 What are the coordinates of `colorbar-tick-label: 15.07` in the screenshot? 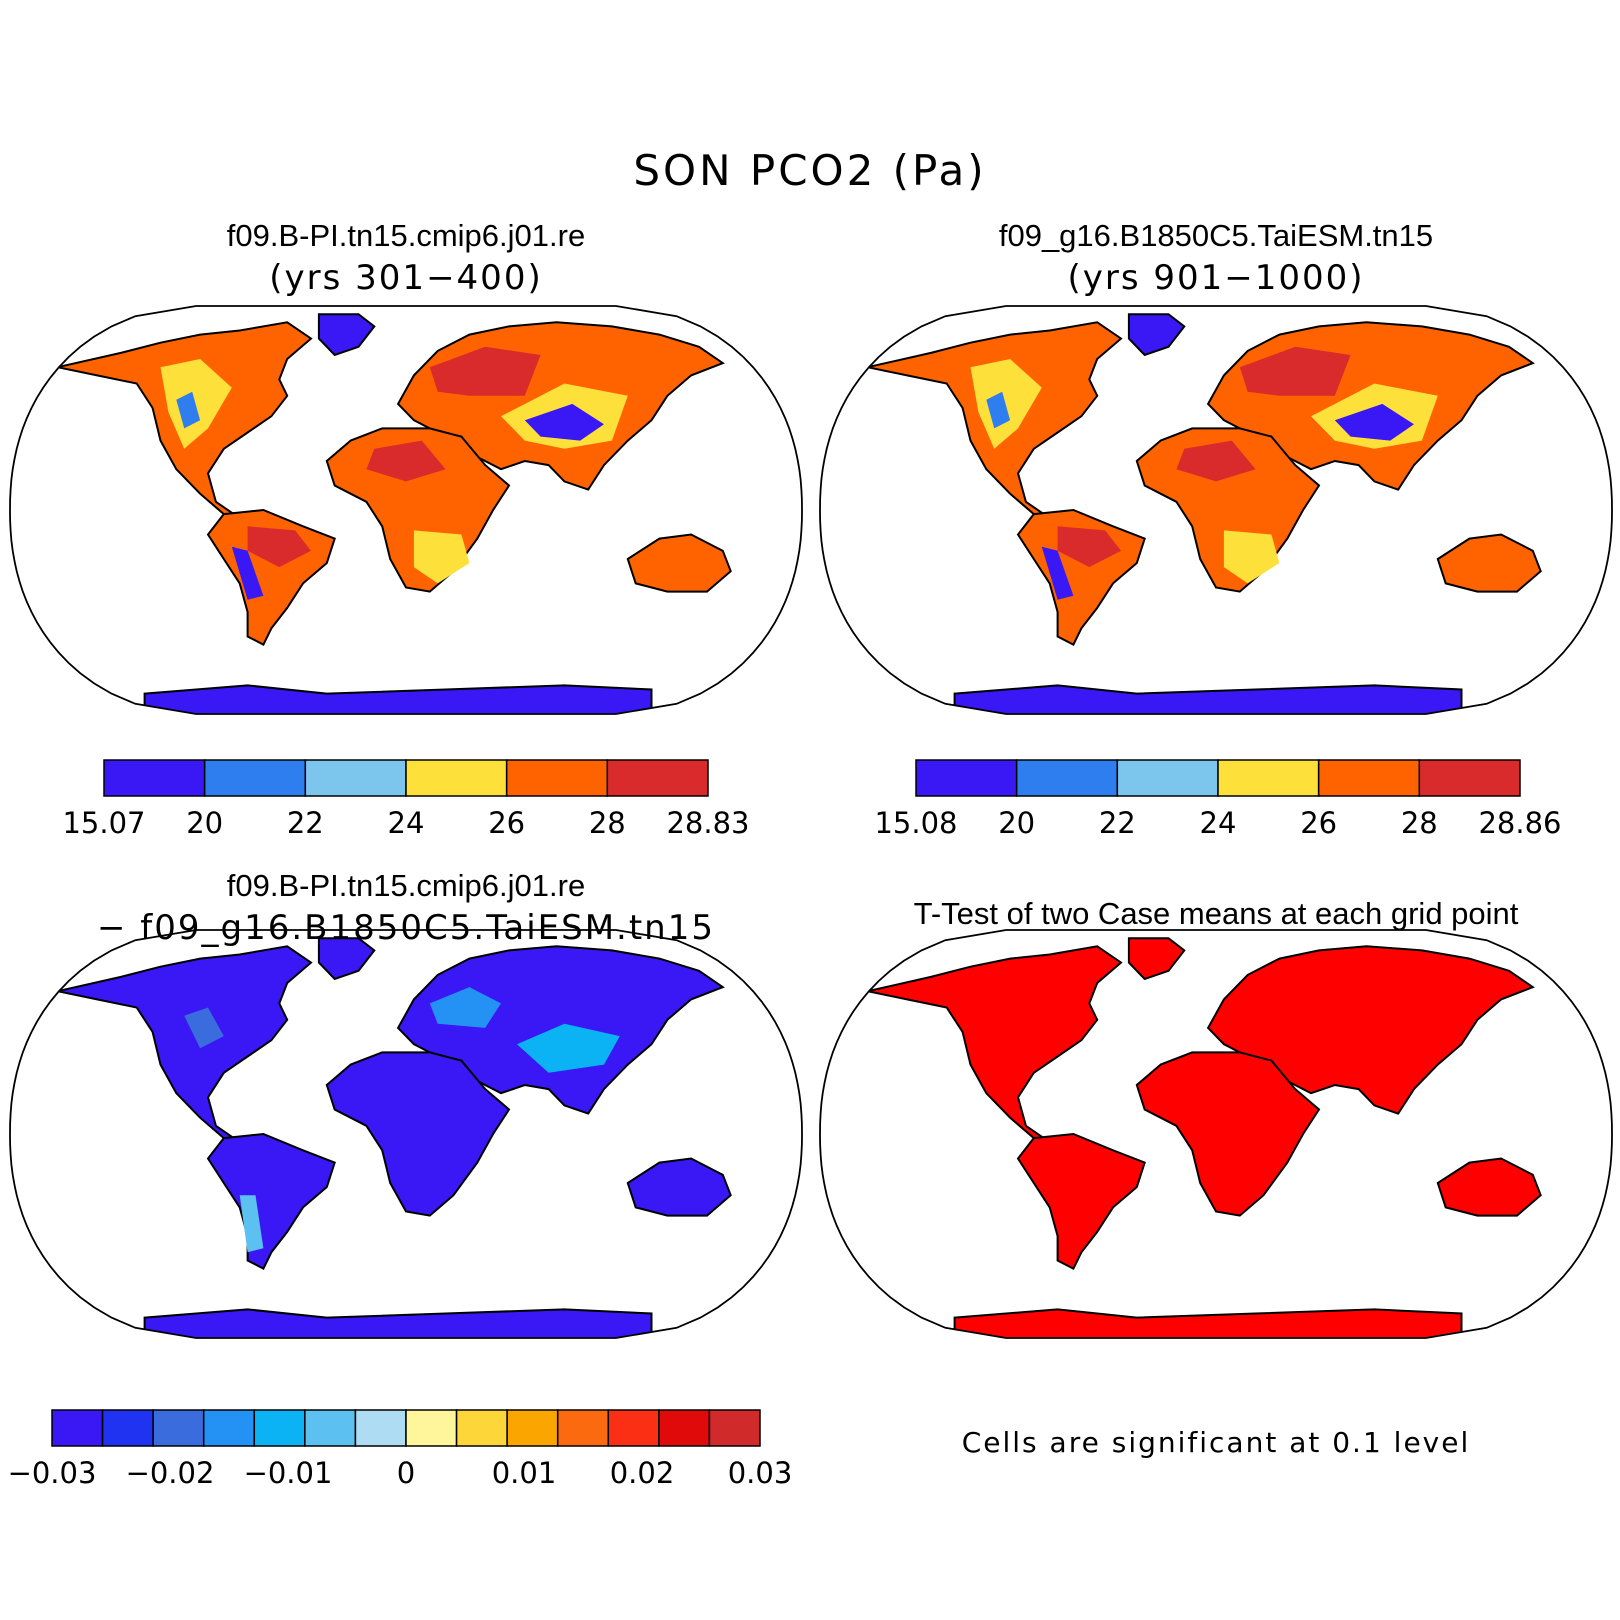 It's located at (103, 823).